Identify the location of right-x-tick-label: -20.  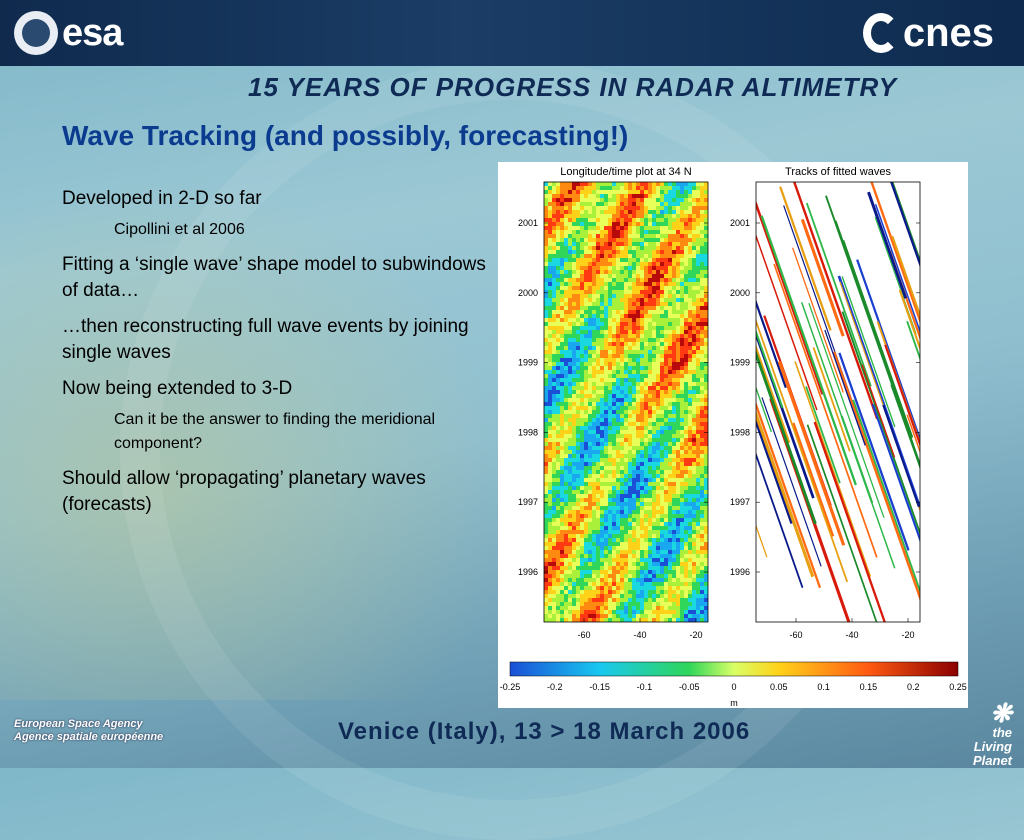
(907, 635).